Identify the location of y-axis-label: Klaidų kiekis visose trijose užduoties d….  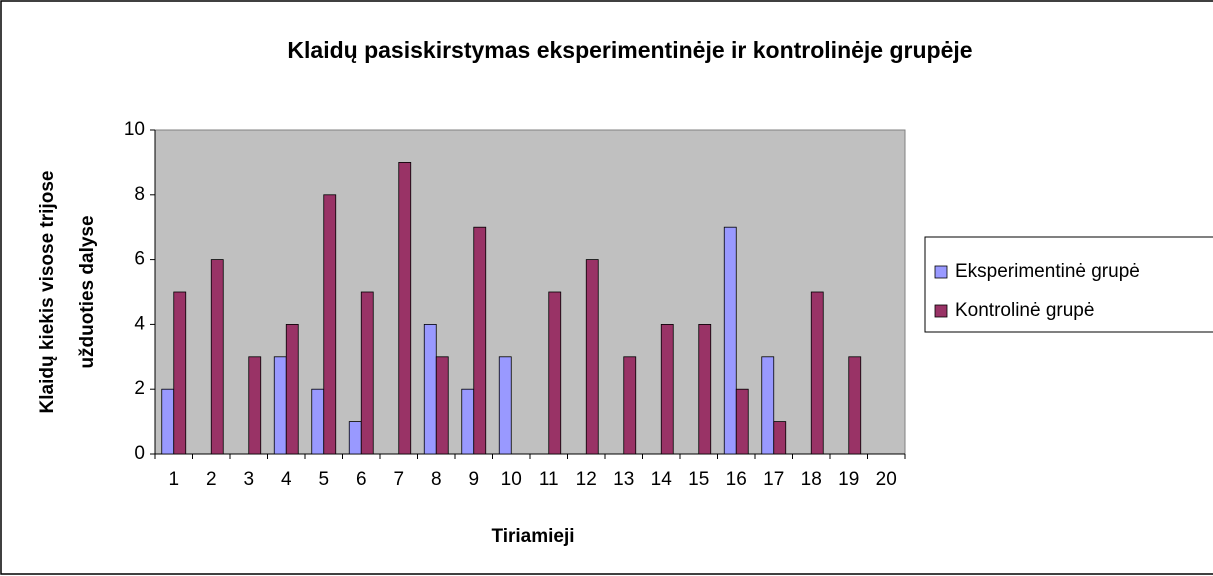
(67, 292).